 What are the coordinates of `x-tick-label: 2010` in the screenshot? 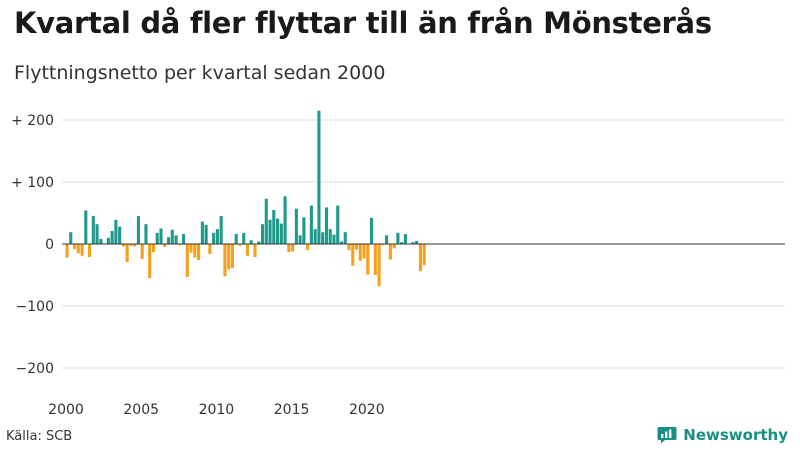 It's located at (217, 410).